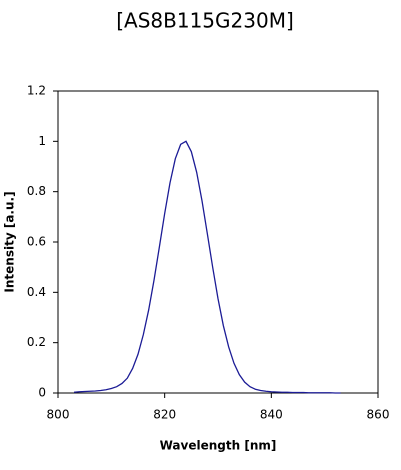  What do you see at coordinates (42, 141) in the screenshot?
I see `y-tick-label: 1` at bounding box center [42, 141].